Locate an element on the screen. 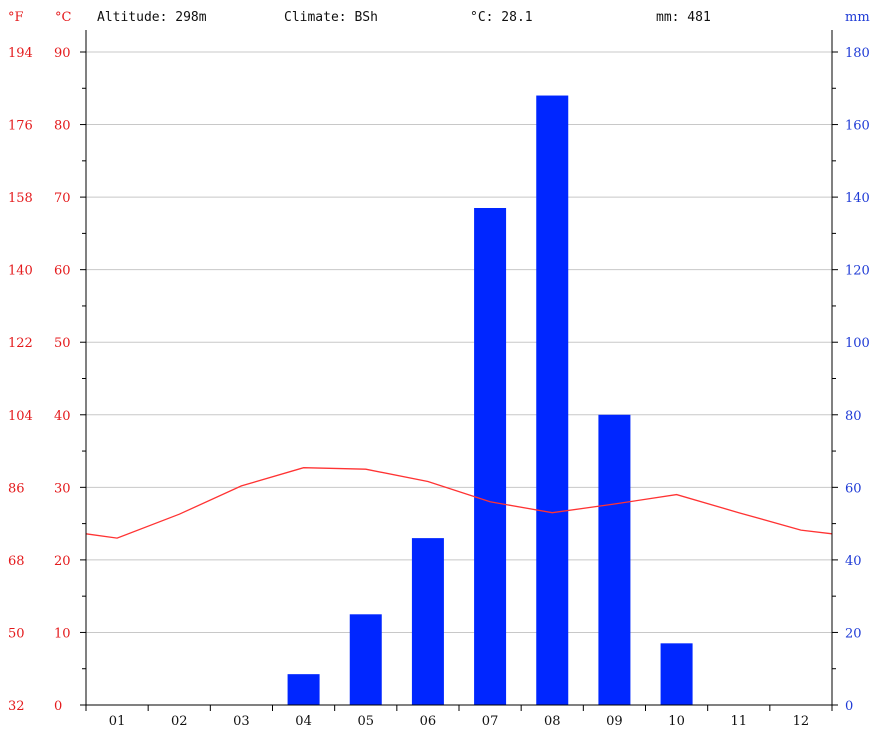 The height and width of the screenshot is (747, 875). fahrenheit-tick-label: 194 is located at coordinates (20, 53).